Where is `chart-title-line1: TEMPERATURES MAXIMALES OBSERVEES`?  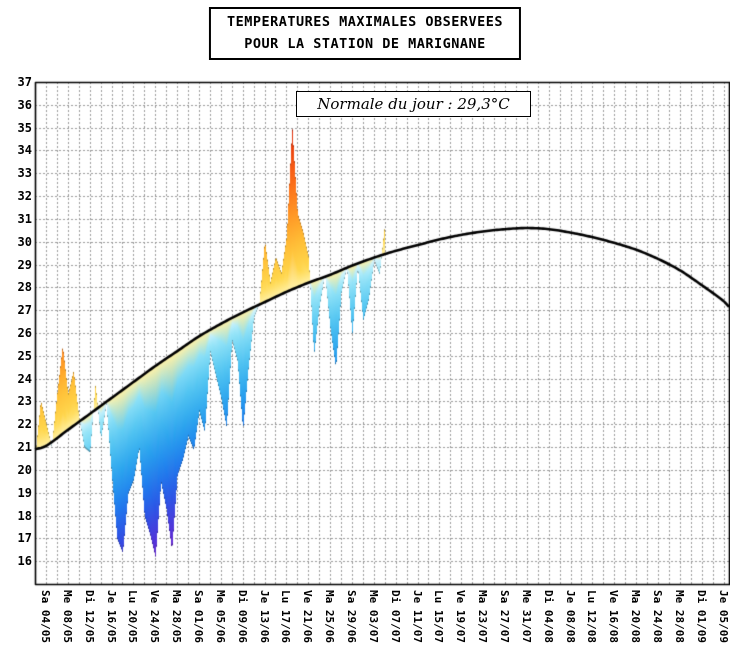 chart-title-line1: TEMPERATURES MAXIMALES OBSERVEES is located at coordinates (365, 22).